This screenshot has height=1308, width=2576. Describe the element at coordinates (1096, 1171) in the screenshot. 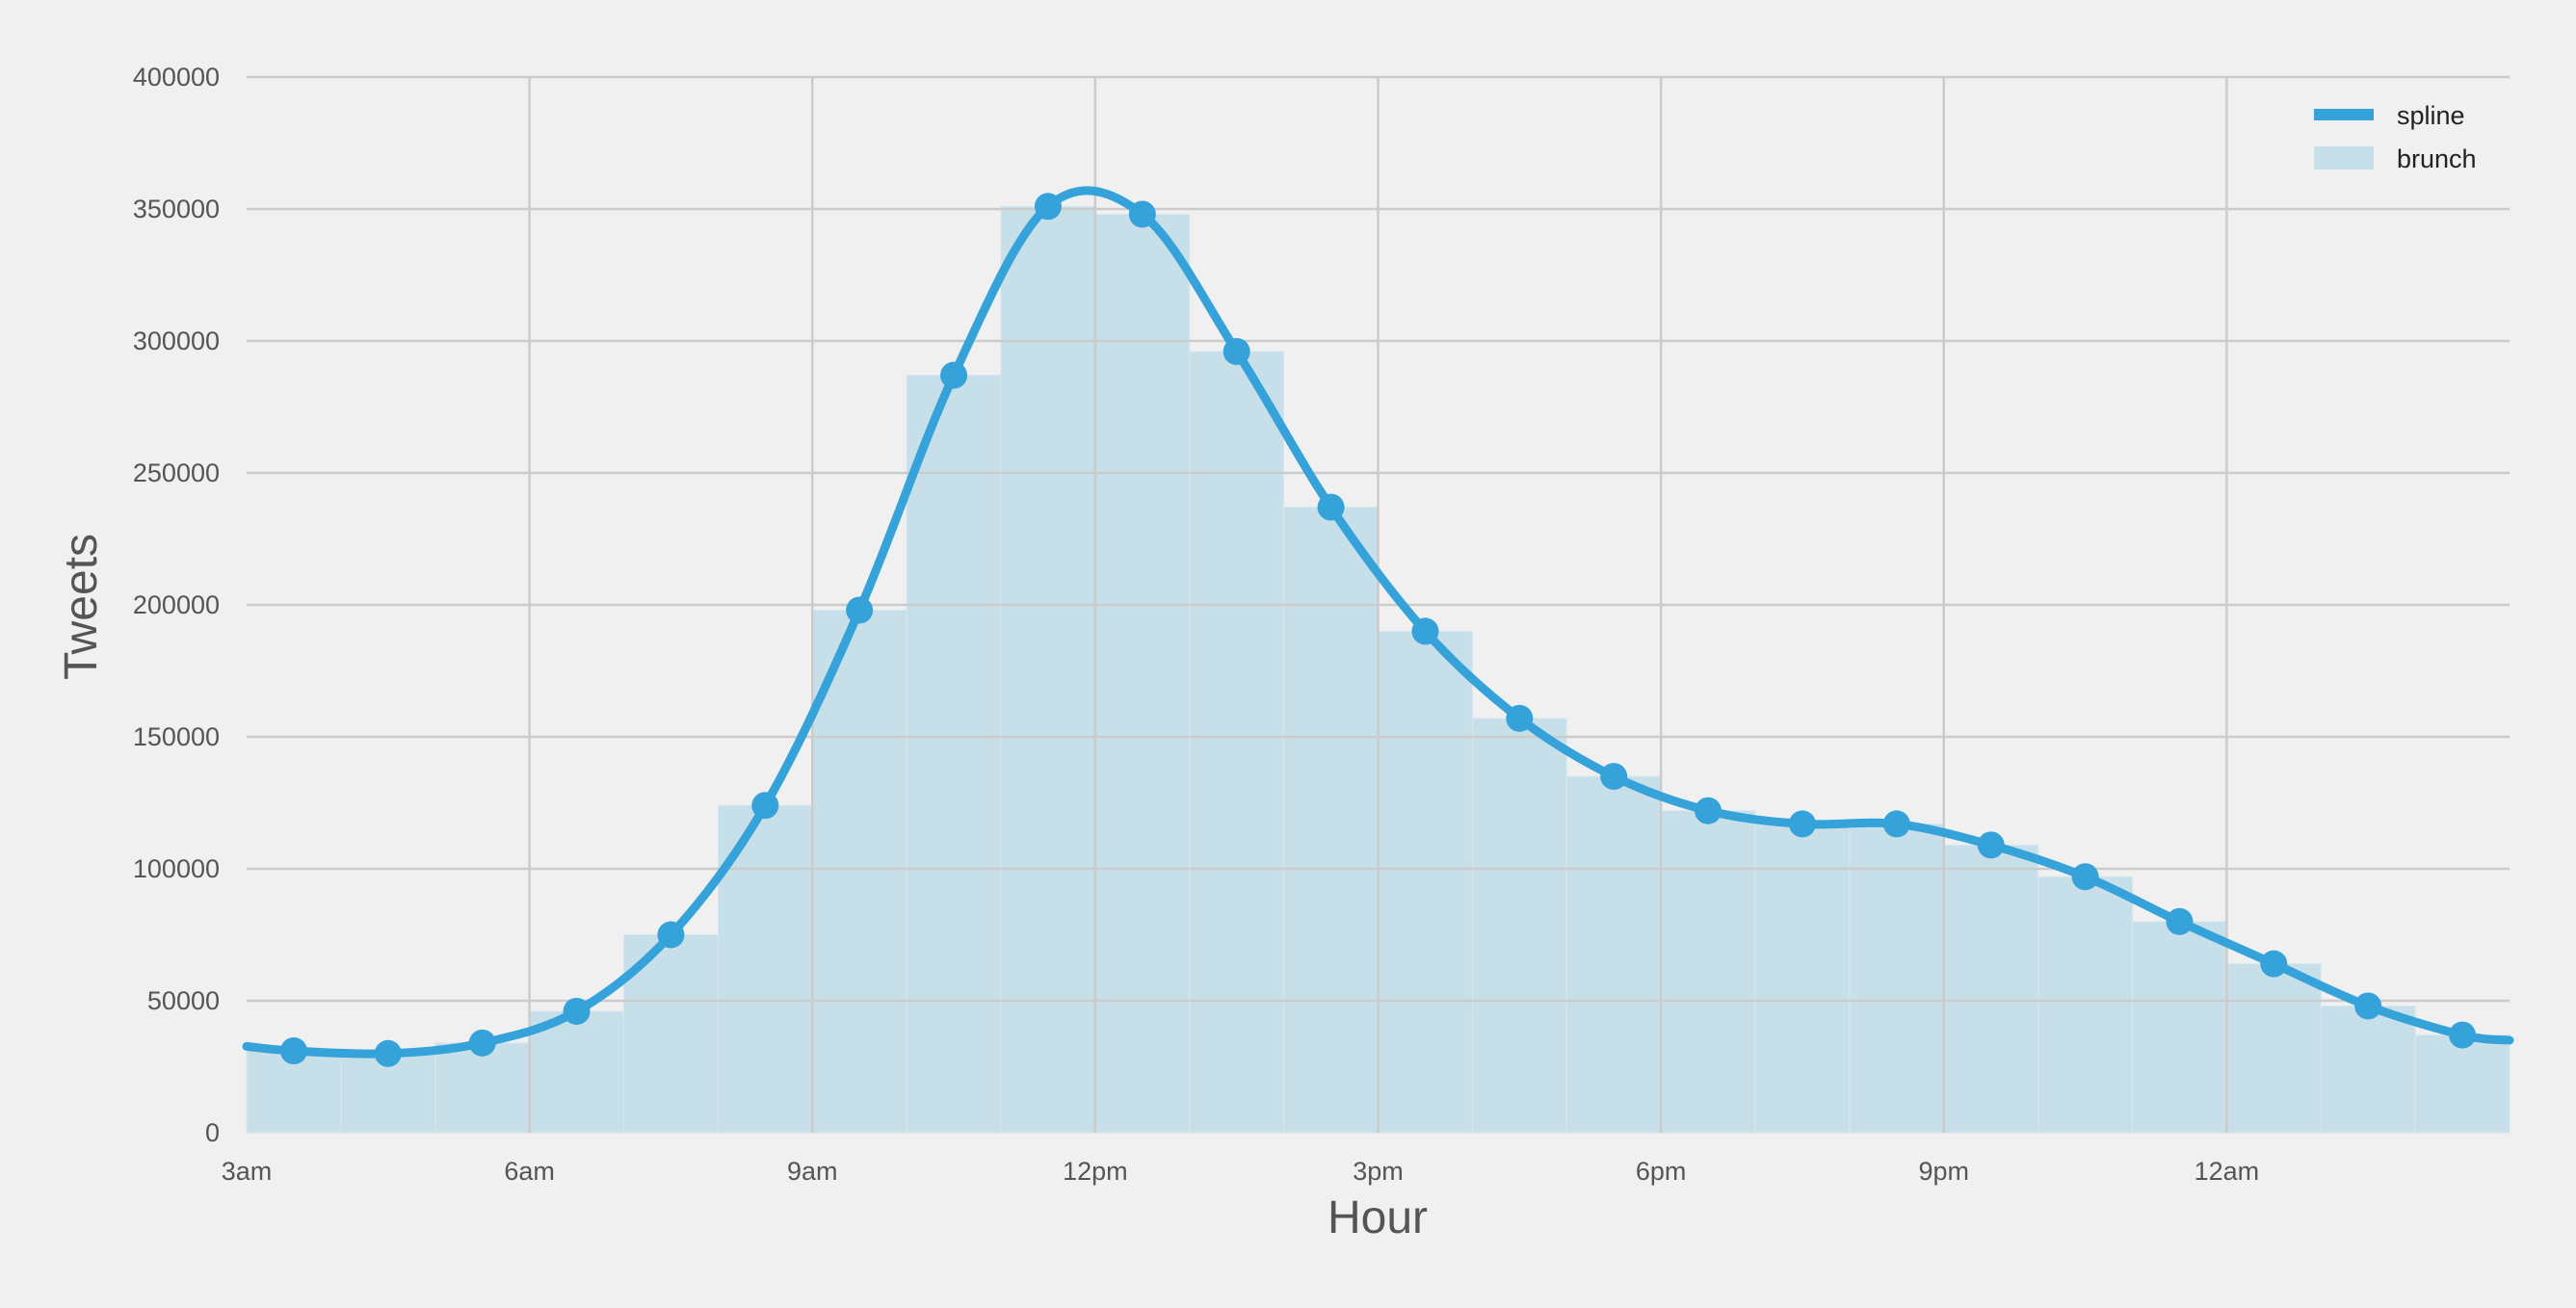

I see `x-tick-label-12pm: 12pm` at that location.